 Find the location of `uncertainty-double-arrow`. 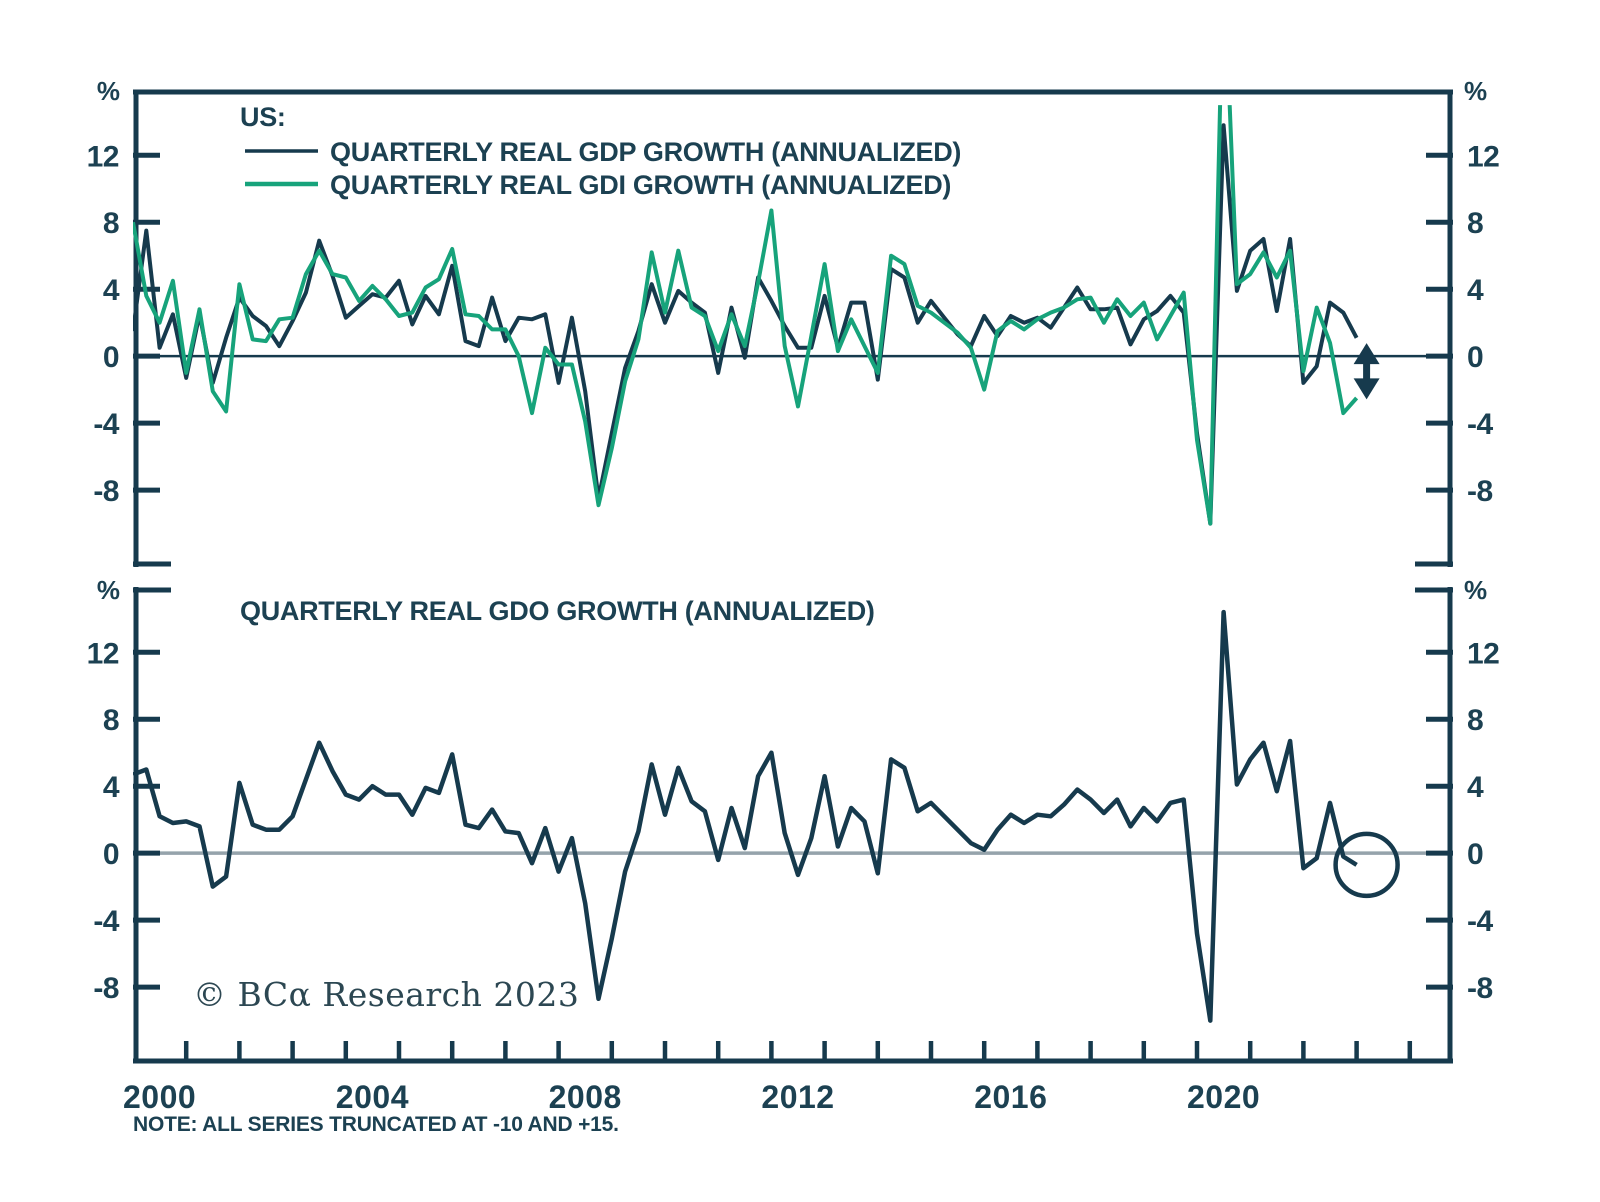

uncertainty-double-arrow is located at coordinates (1366, 371).